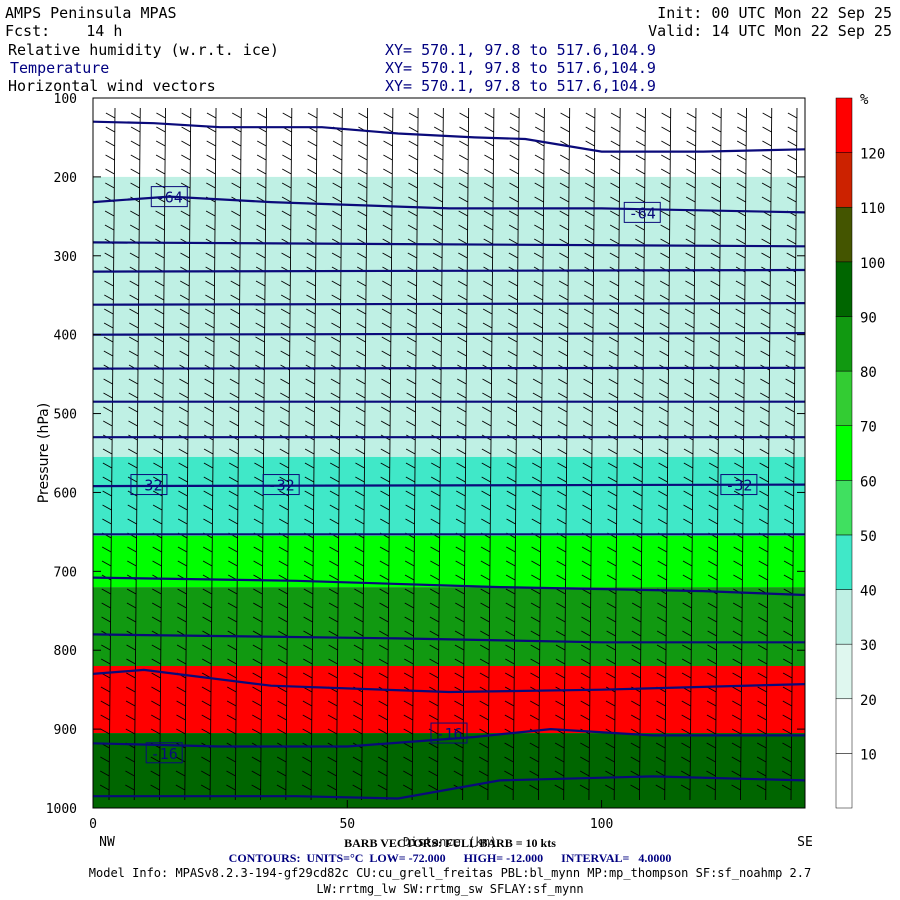  I want to click on colorbar-unit: %, so click(864, 100).